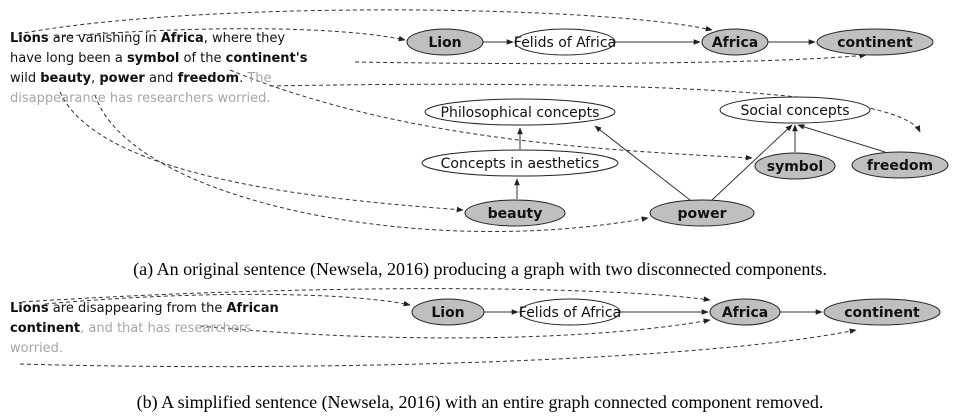  I want to click on sentence-segment: freedom, so click(208, 78).